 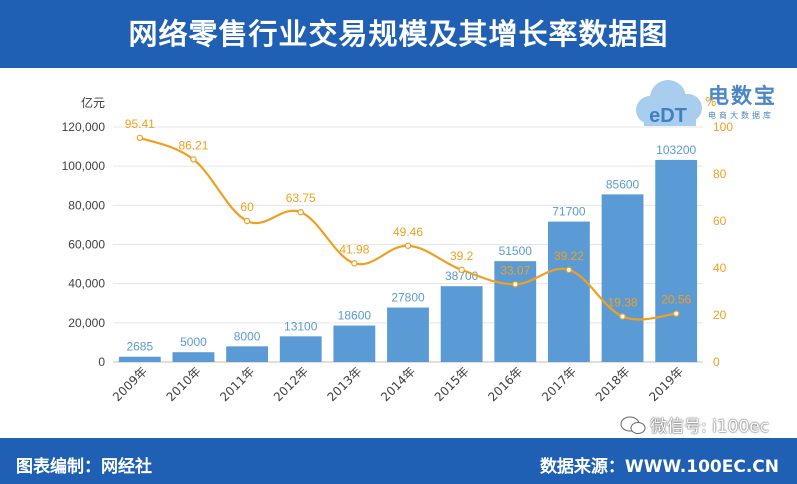 I want to click on footer-credit: 图表编制：网经社, so click(x=84, y=467).